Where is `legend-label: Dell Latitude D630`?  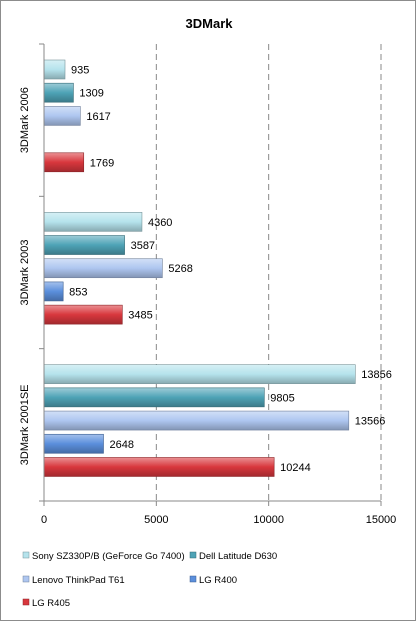
legend-label: Dell Latitude D630 is located at coordinates (238, 556).